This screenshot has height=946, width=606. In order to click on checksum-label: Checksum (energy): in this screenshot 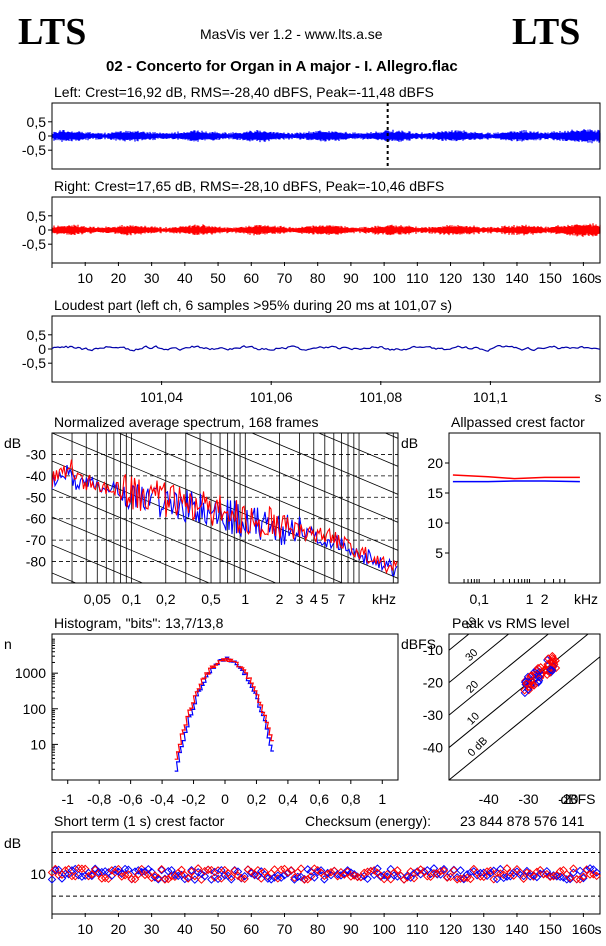, I will do `click(368, 821)`.